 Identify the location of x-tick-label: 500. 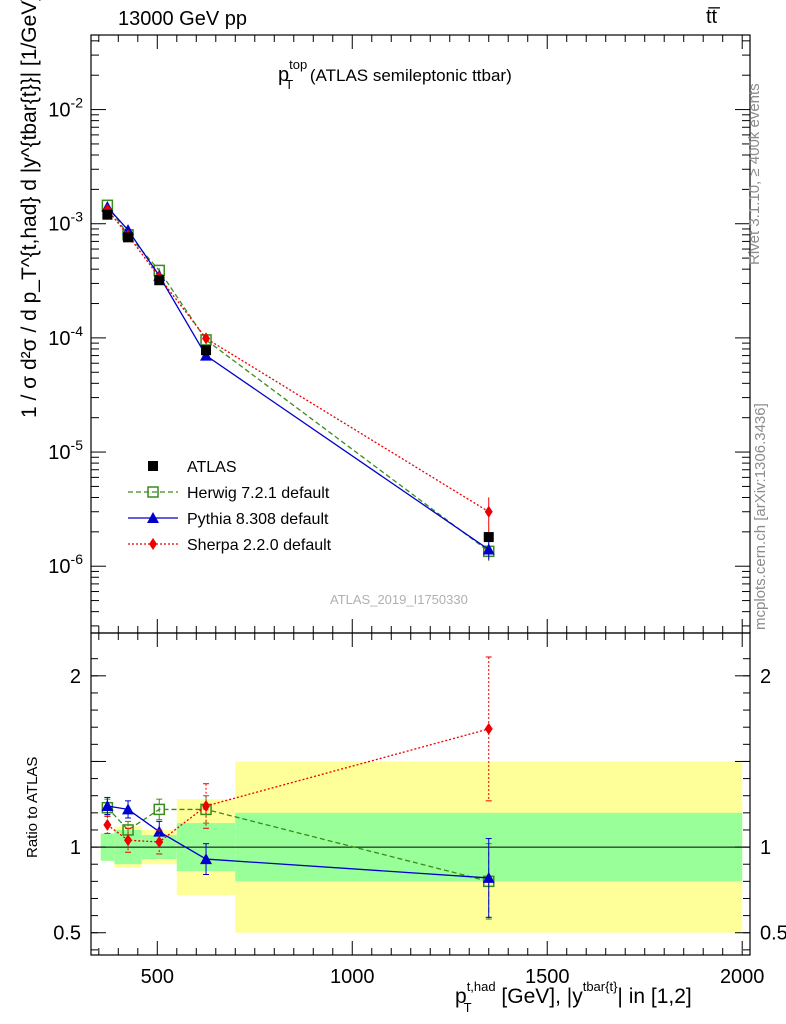
(157, 977).